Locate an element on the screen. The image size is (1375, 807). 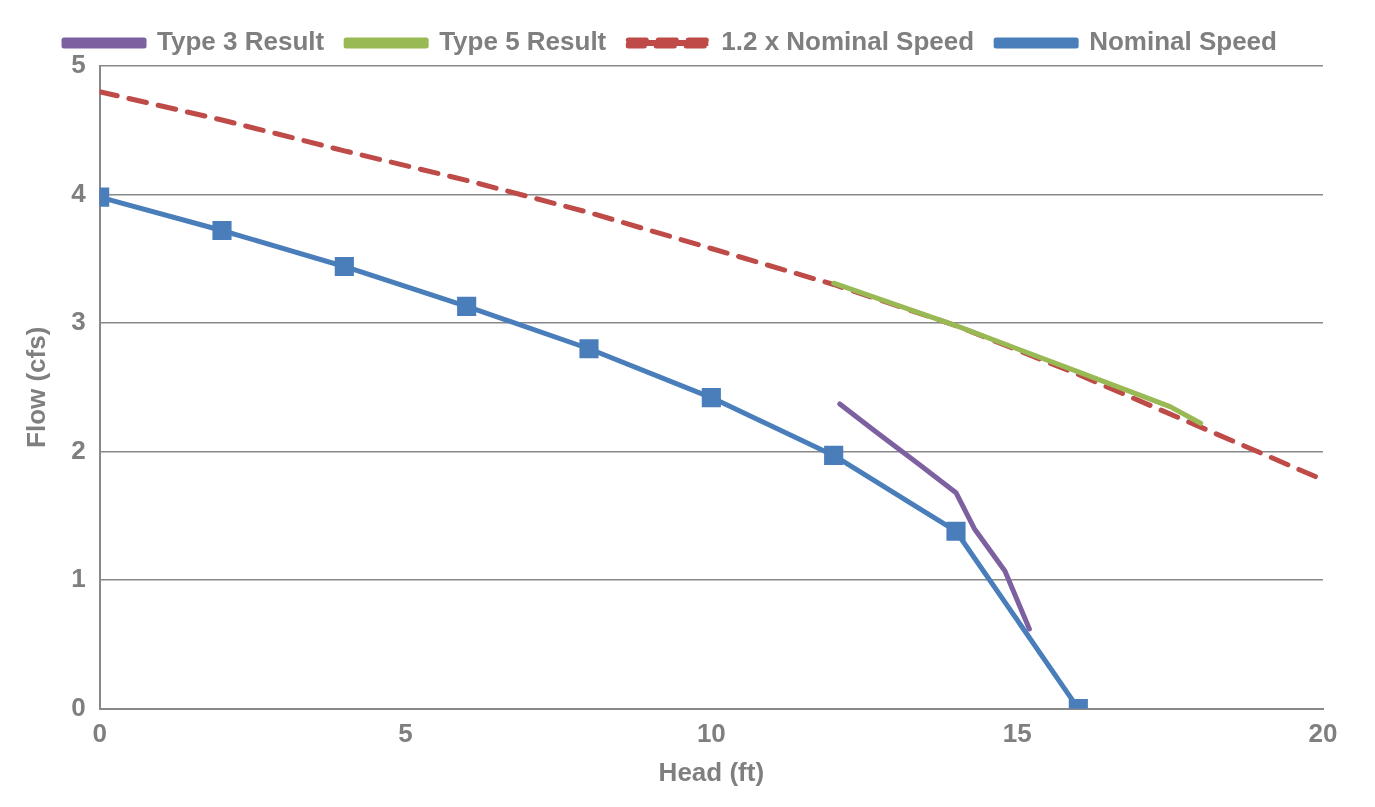
x-tick-label: 10 is located at coordinates (711, 733).